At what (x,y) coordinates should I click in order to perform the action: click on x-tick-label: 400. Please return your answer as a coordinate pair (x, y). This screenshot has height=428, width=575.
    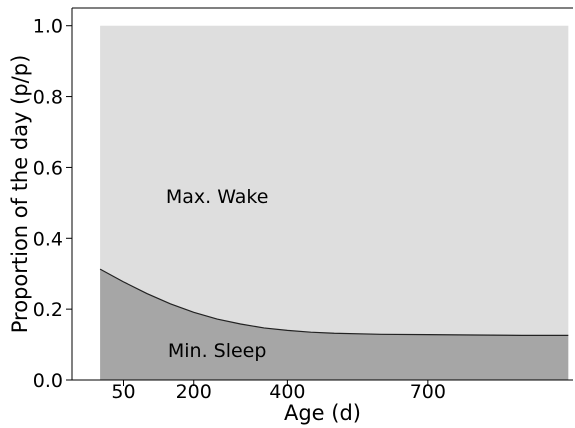
    Looking at the image, I should click on (287, 392).